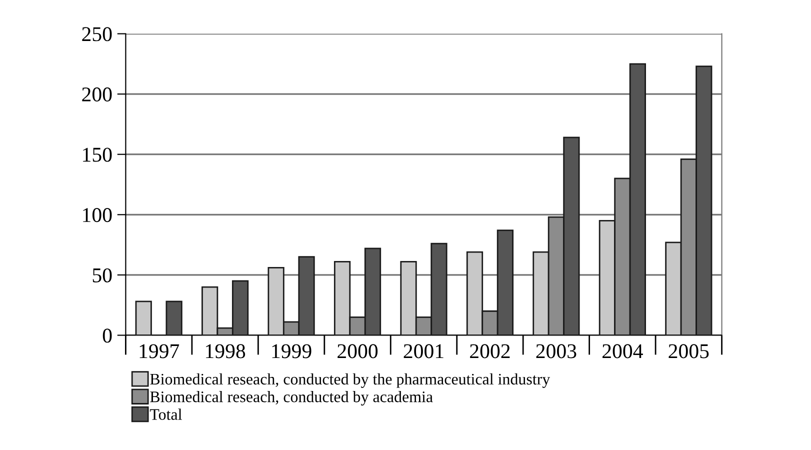 This screenshot has width=811, height=450. I want to click on x-tick-label: 2001, so click(424, 351).